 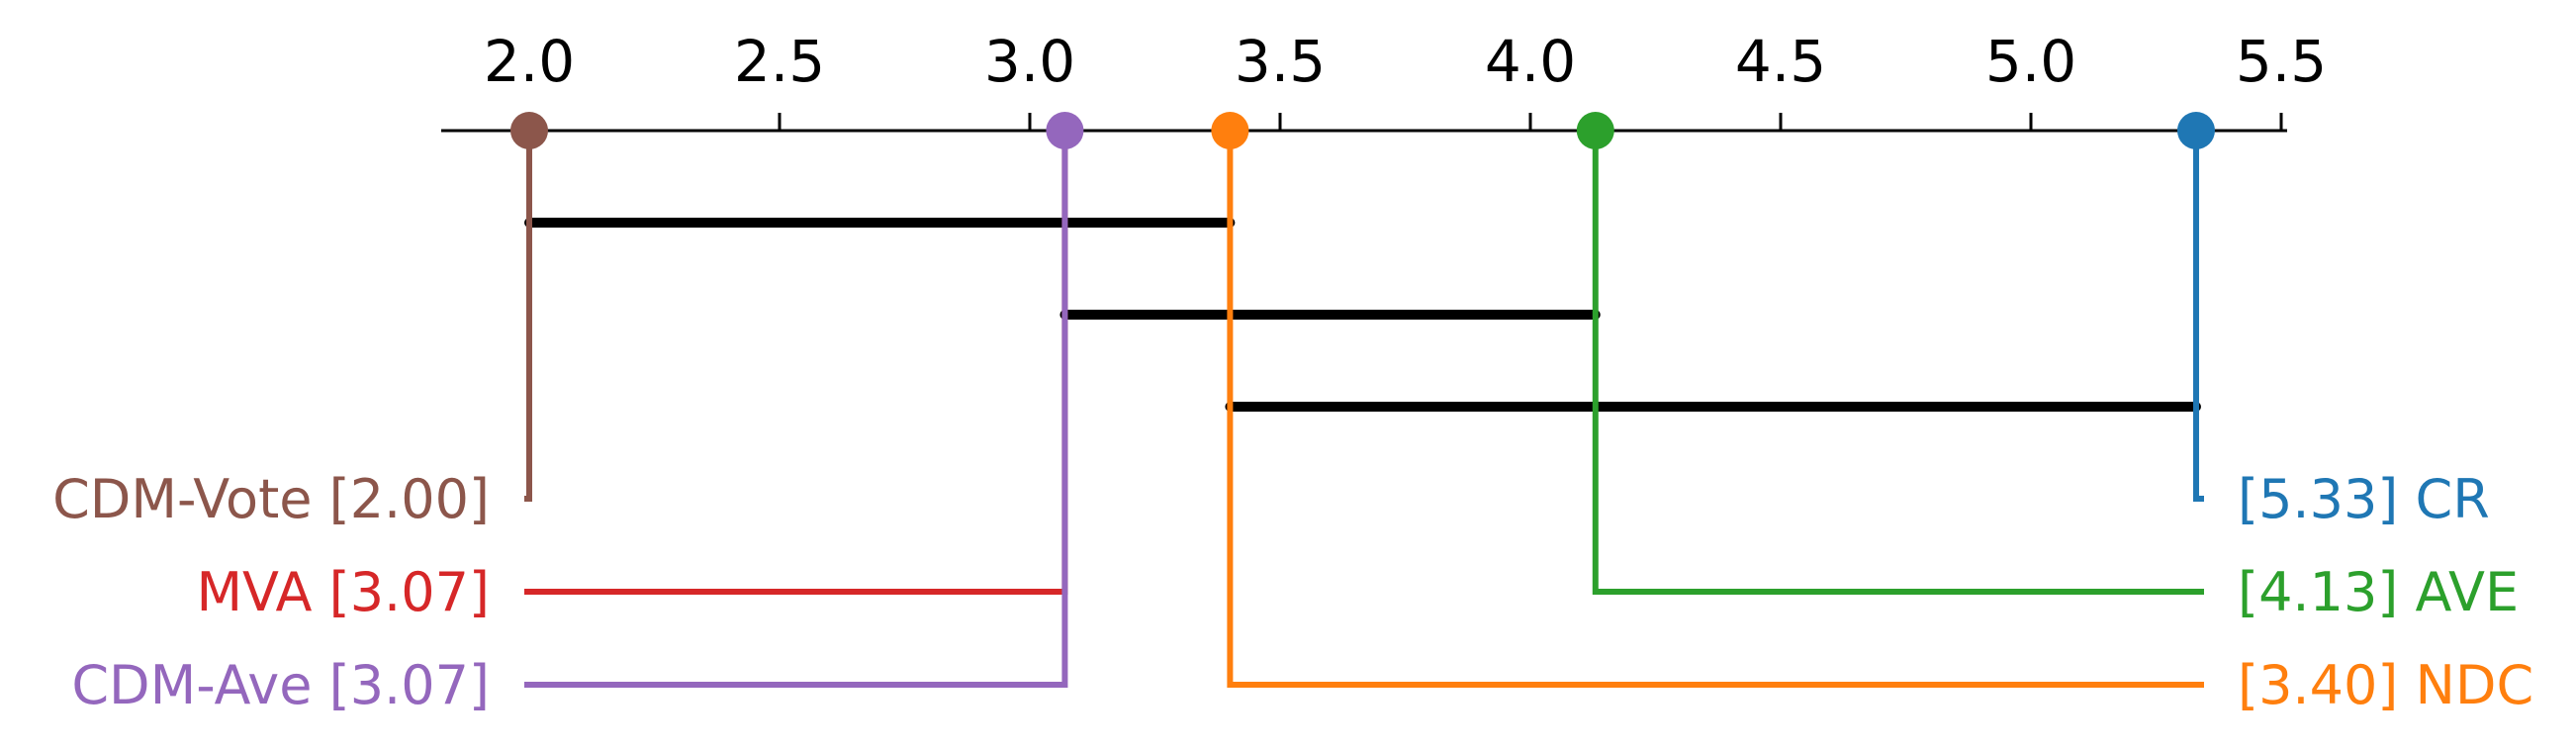 I want to click on rank-marker-ave, so click(x=1595, y=131).